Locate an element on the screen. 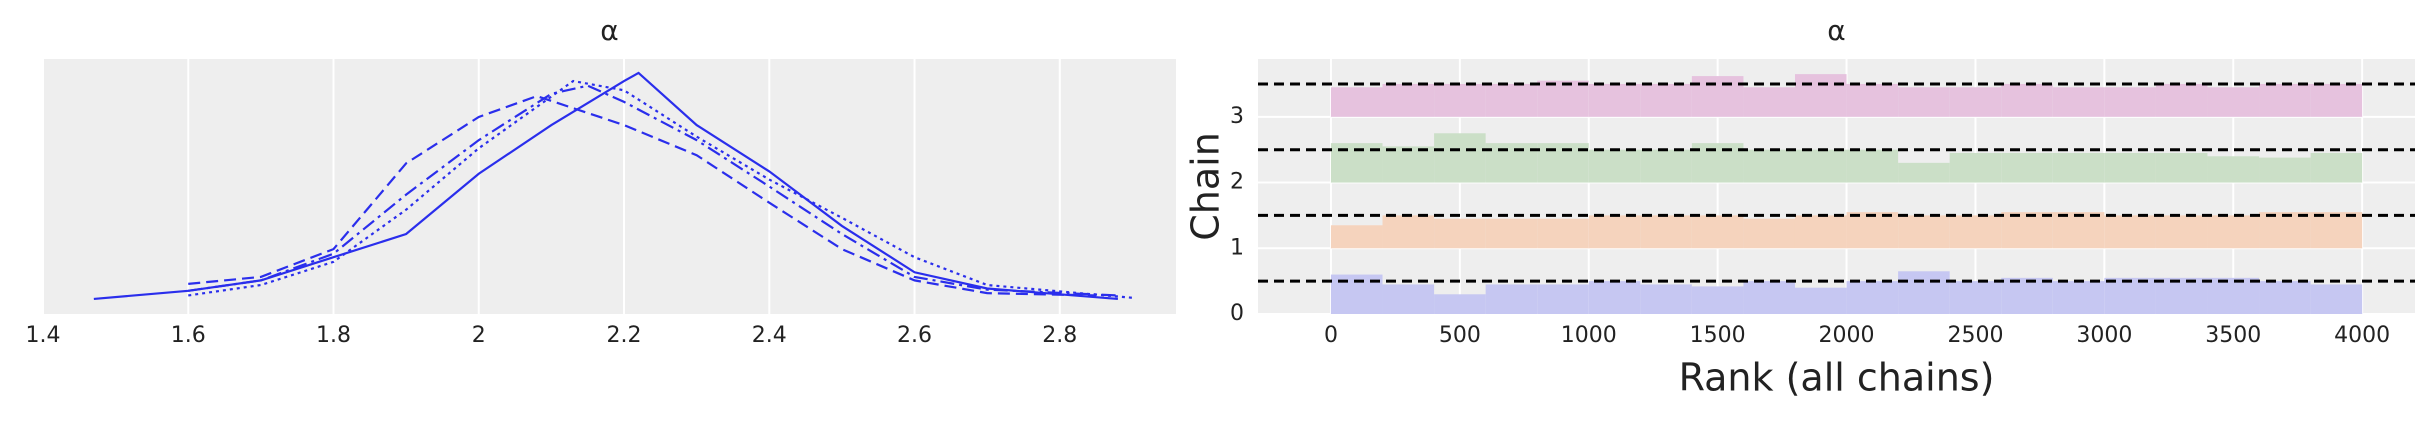 The height and width of the screenshot is (423, 2423). x-tick-label: 4000 is located at coordinates (2362, 335).